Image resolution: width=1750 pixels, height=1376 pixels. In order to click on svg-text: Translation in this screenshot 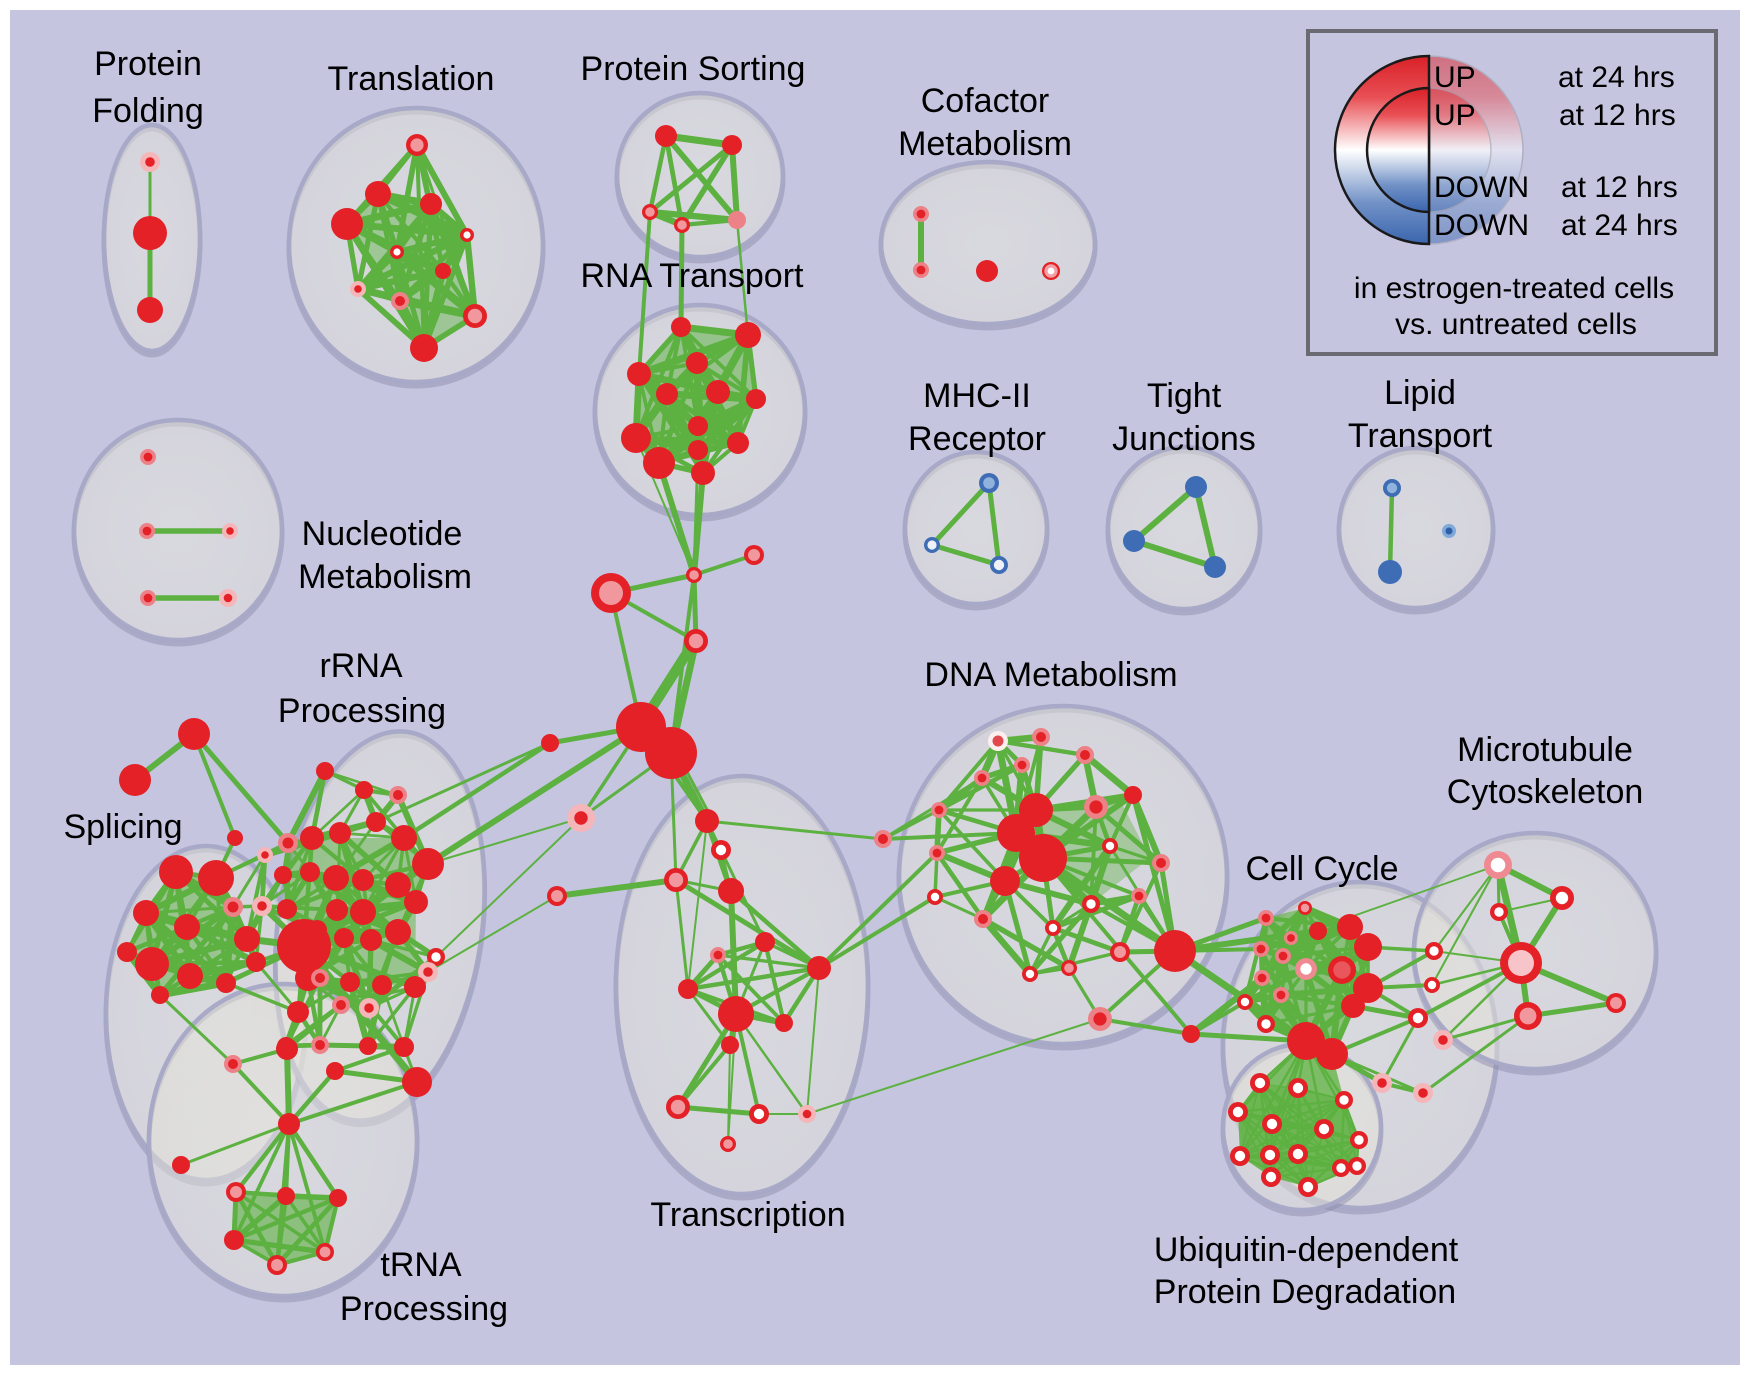, I will do `click(411, 79)`.